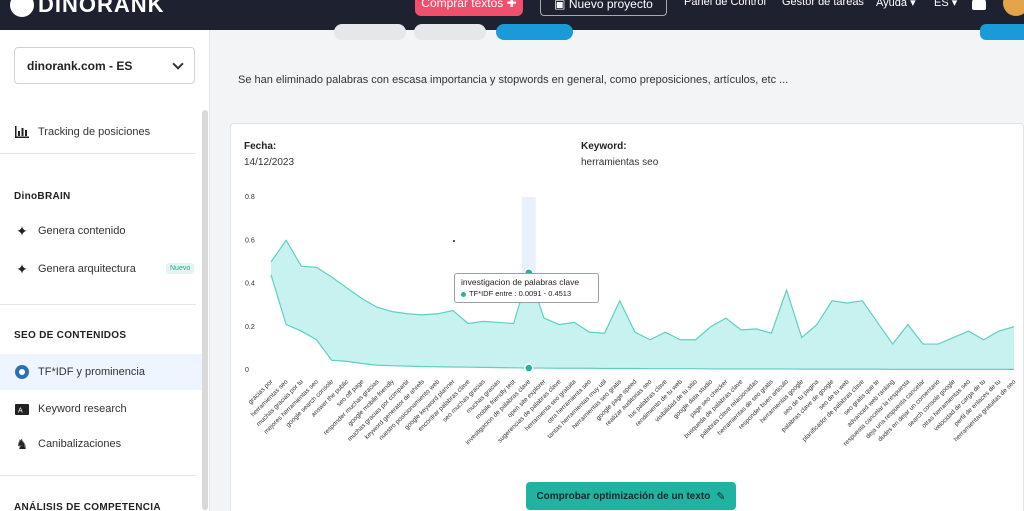  I want to click on help-menu: Ayuda ▾, so click(896, 4).